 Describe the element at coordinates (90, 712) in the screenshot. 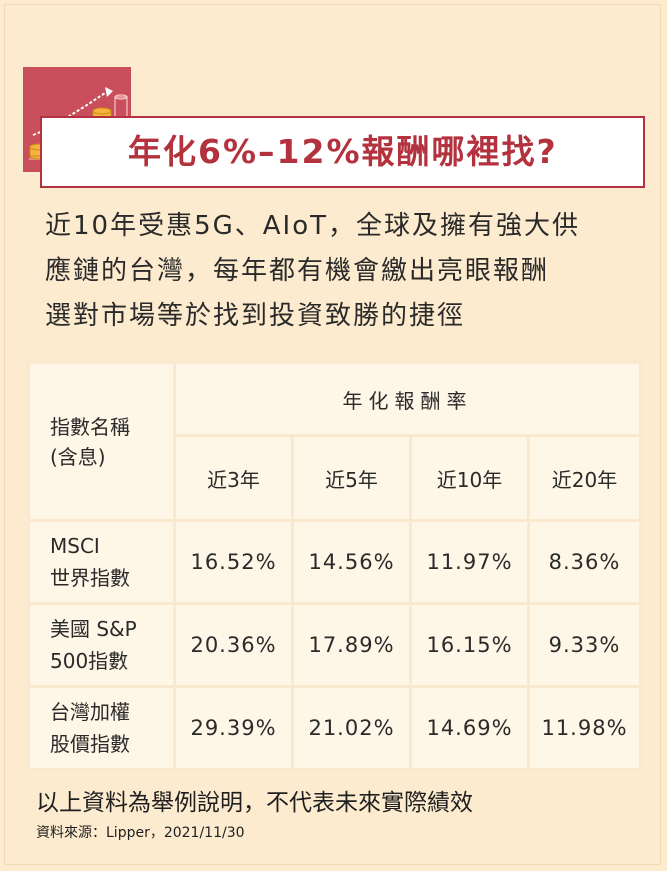

I see `index-name-line: 台灣加權` at that location.